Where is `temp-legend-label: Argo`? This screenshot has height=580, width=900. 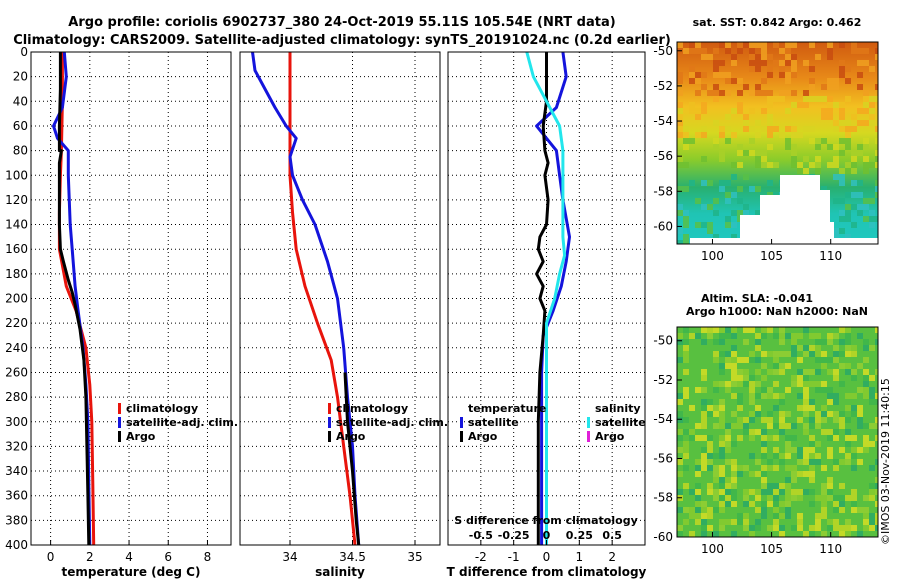
temp-legend-label: Argo is located at coordinates (141, 436).